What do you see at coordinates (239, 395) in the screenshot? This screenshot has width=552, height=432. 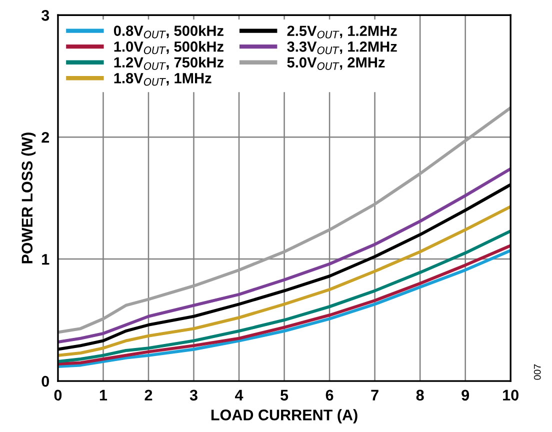 I see `x-tick-label: 4` at bounding box center [239, 395].